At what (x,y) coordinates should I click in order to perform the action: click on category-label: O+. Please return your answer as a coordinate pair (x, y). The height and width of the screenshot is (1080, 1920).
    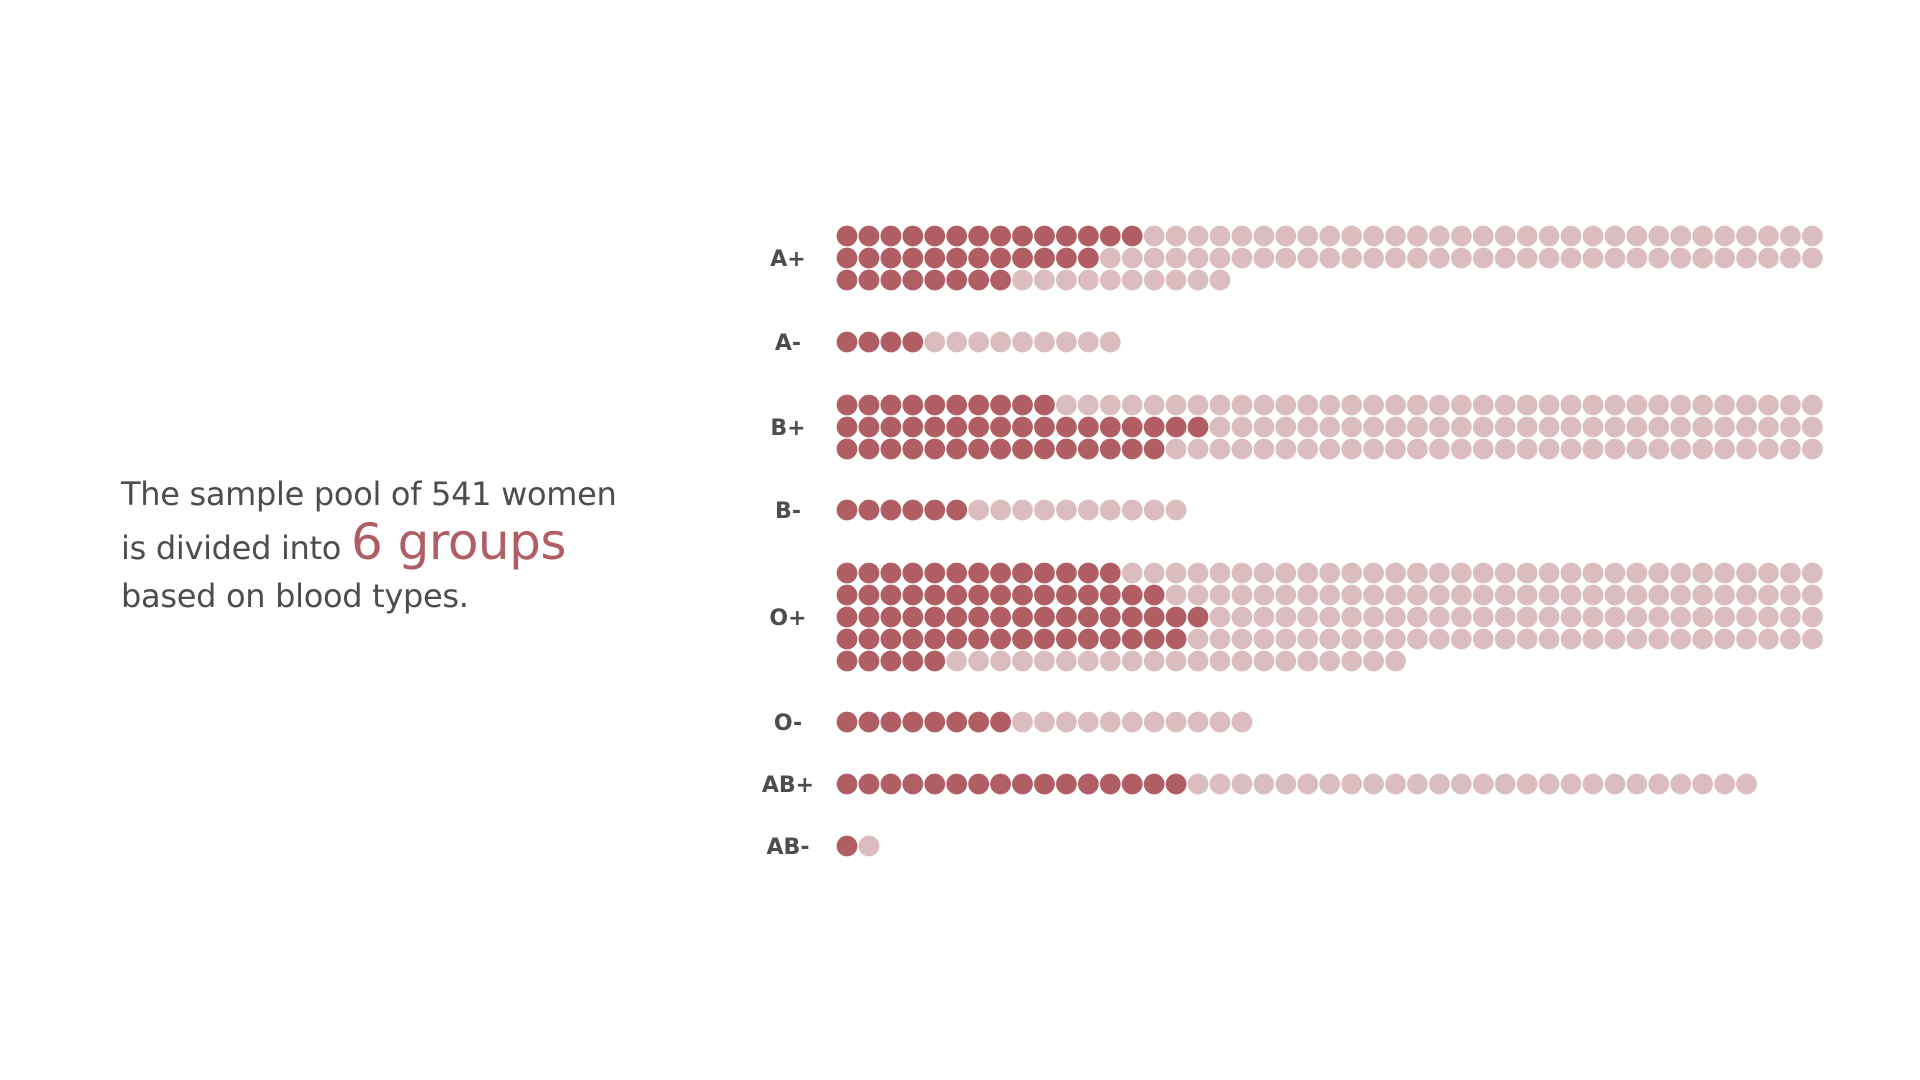
    Looking at the image, I should click on (787, 618).